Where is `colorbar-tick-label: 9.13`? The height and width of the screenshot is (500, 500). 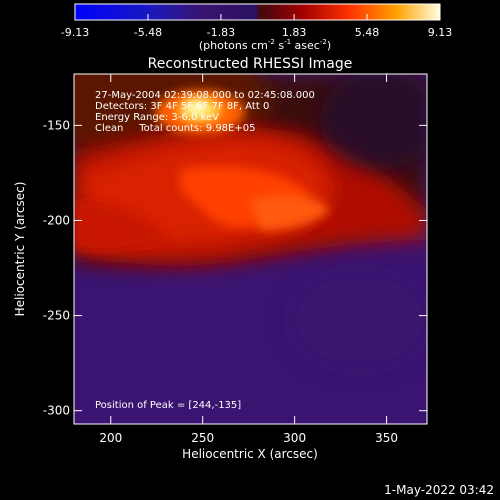 colorbar-tick-label: 9.13 is located at coordinates (440, 32).